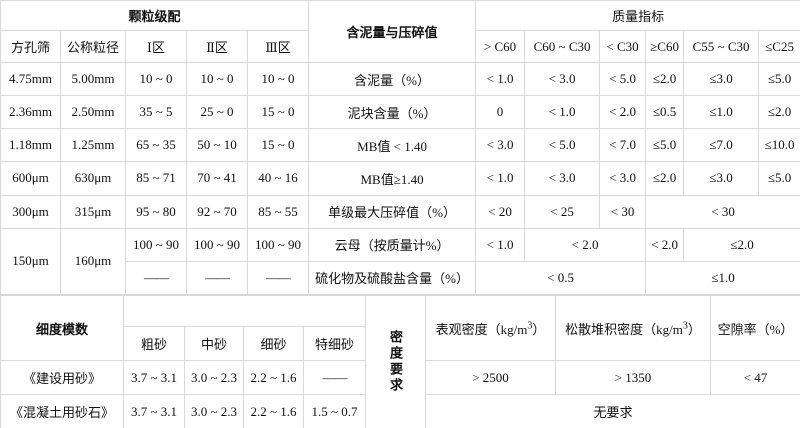 This screenshot has width=800, height=428. I want to click on row-label-mb-ge: MB值≥1.40, so click(392, 178).